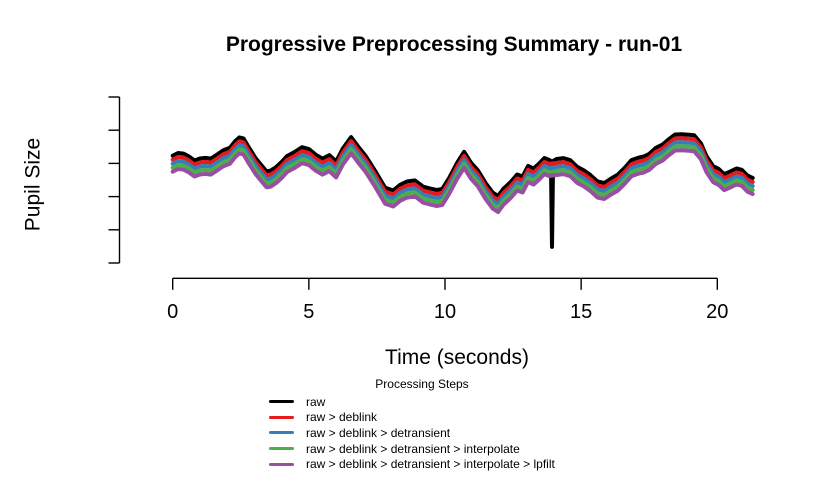 The height and width of the screenshot is (480, 840). Describe the element at coordinates (308, 312) in the screenshot. I see `x-tick-label: 5` at that location.